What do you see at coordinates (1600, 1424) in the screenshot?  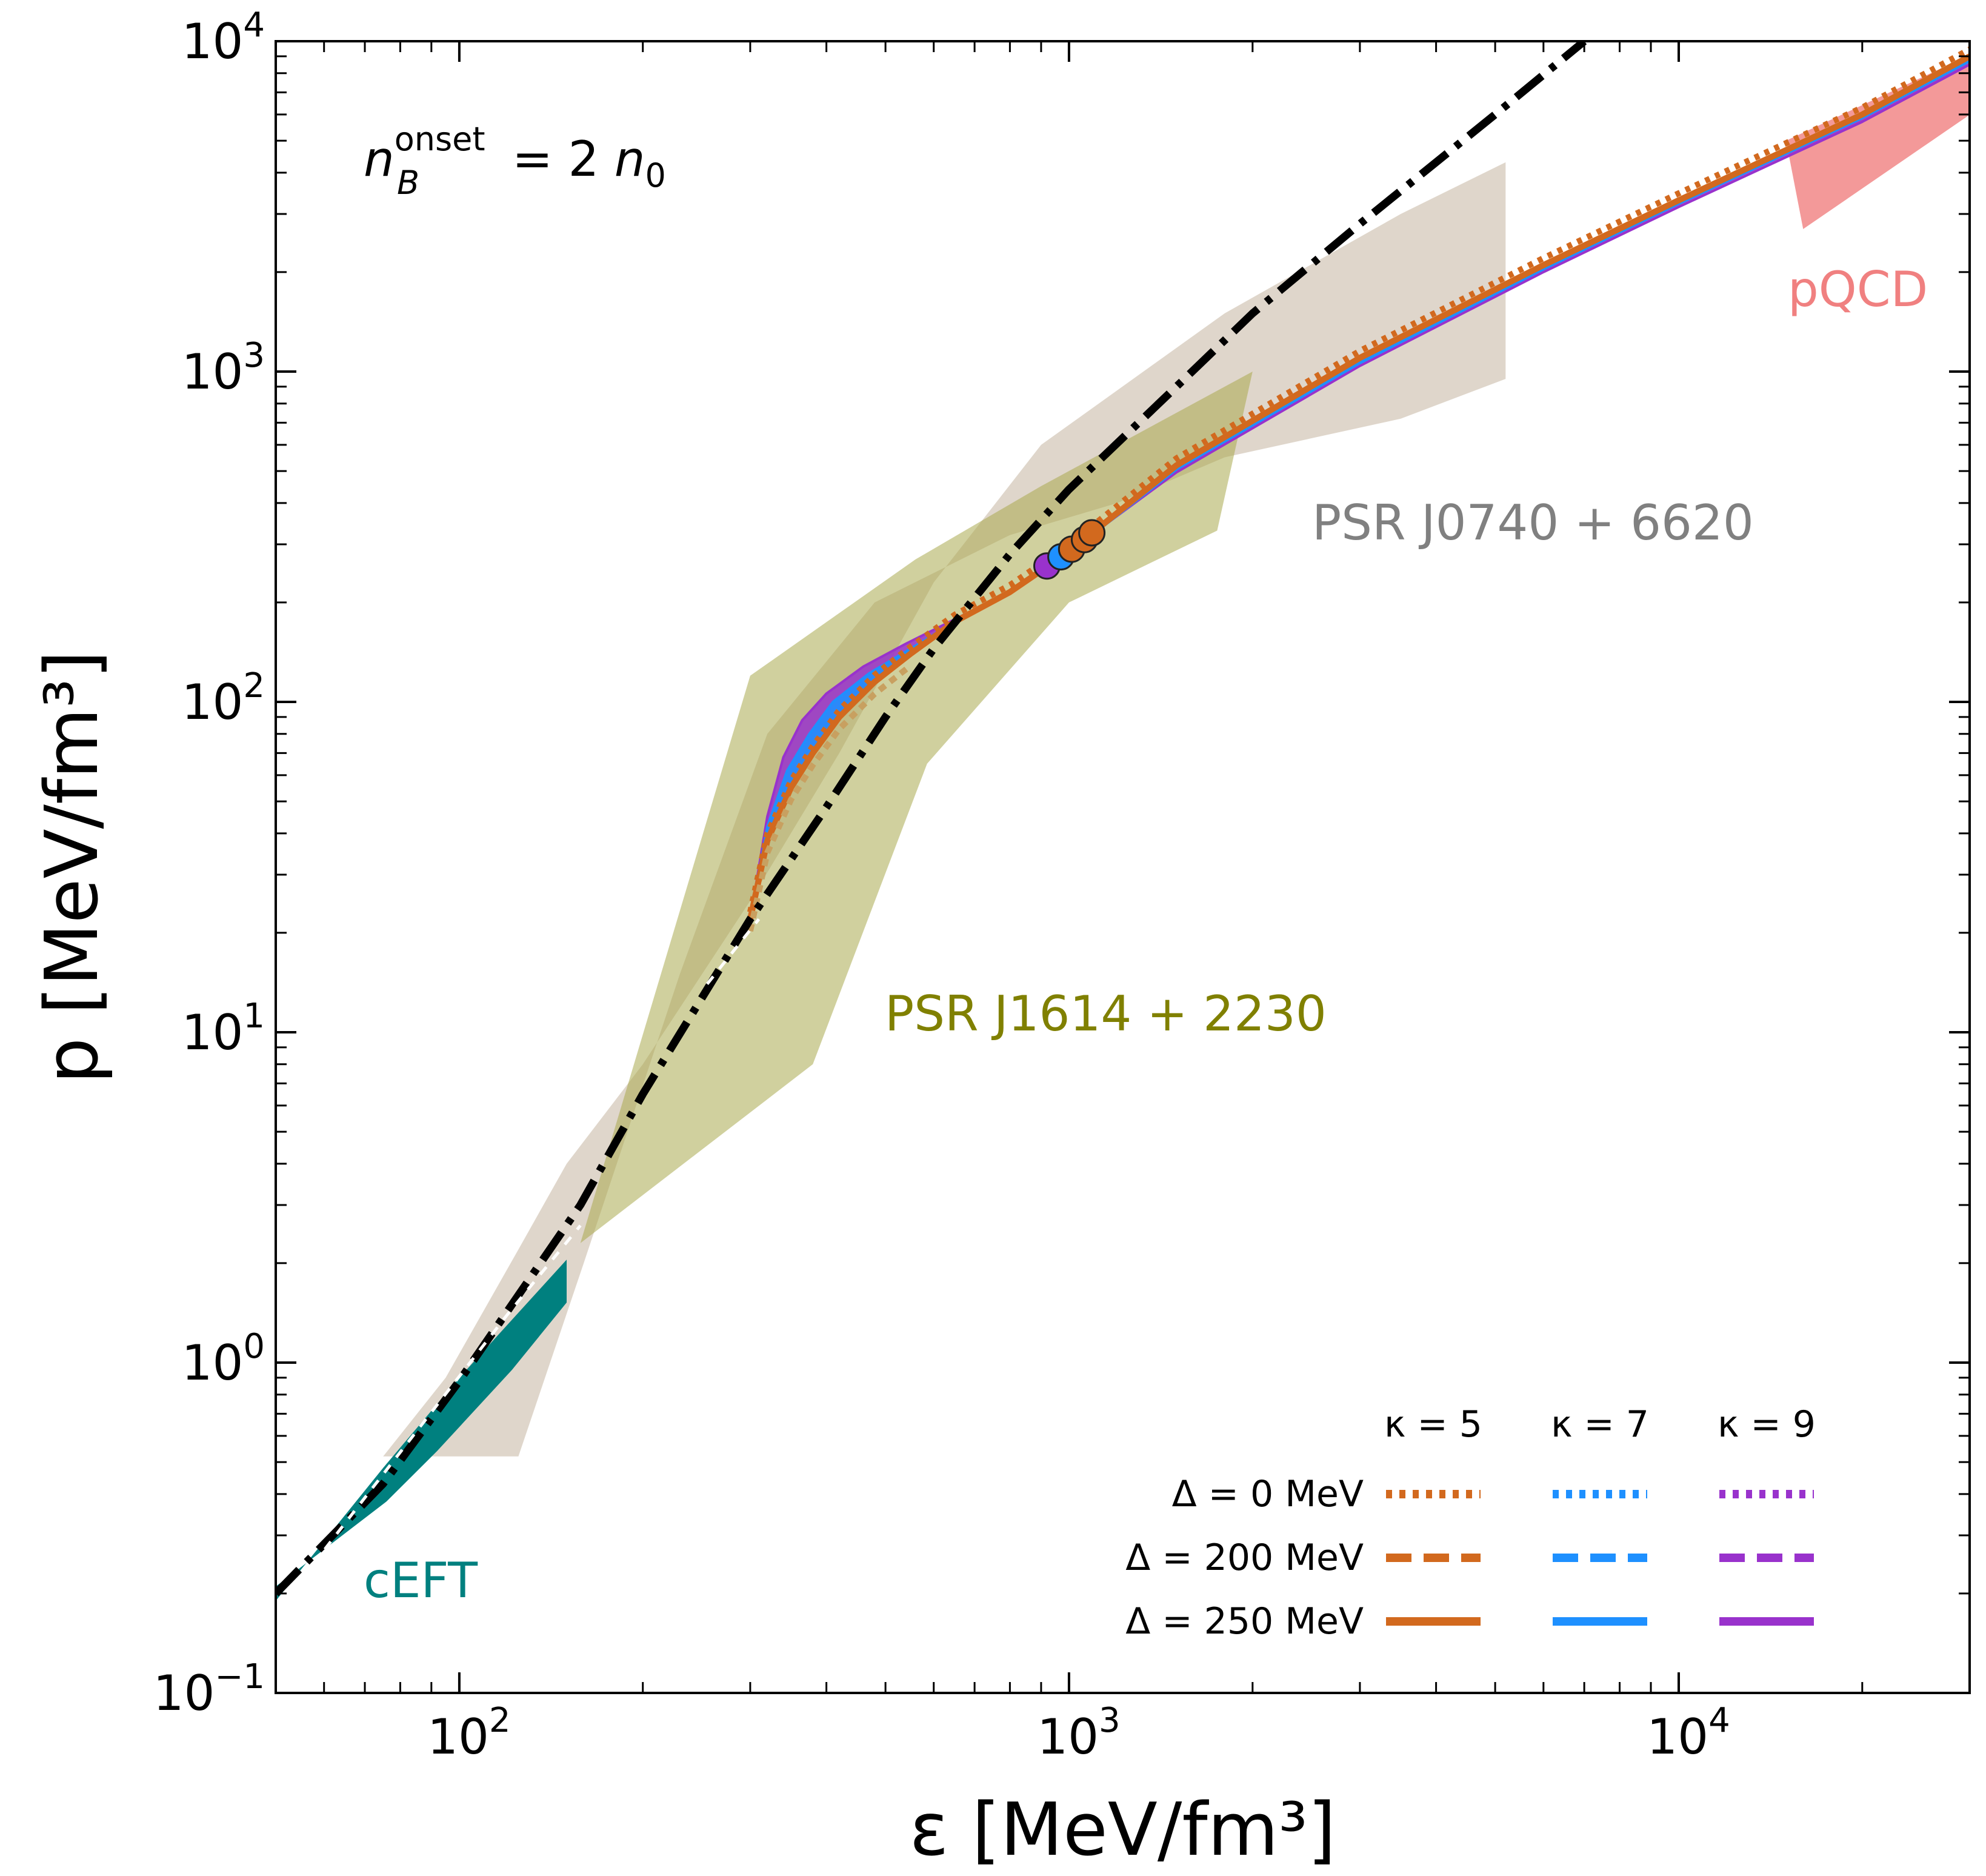 I see `legend-column-label: κ = 7` at bounding box center [1600, 1424].